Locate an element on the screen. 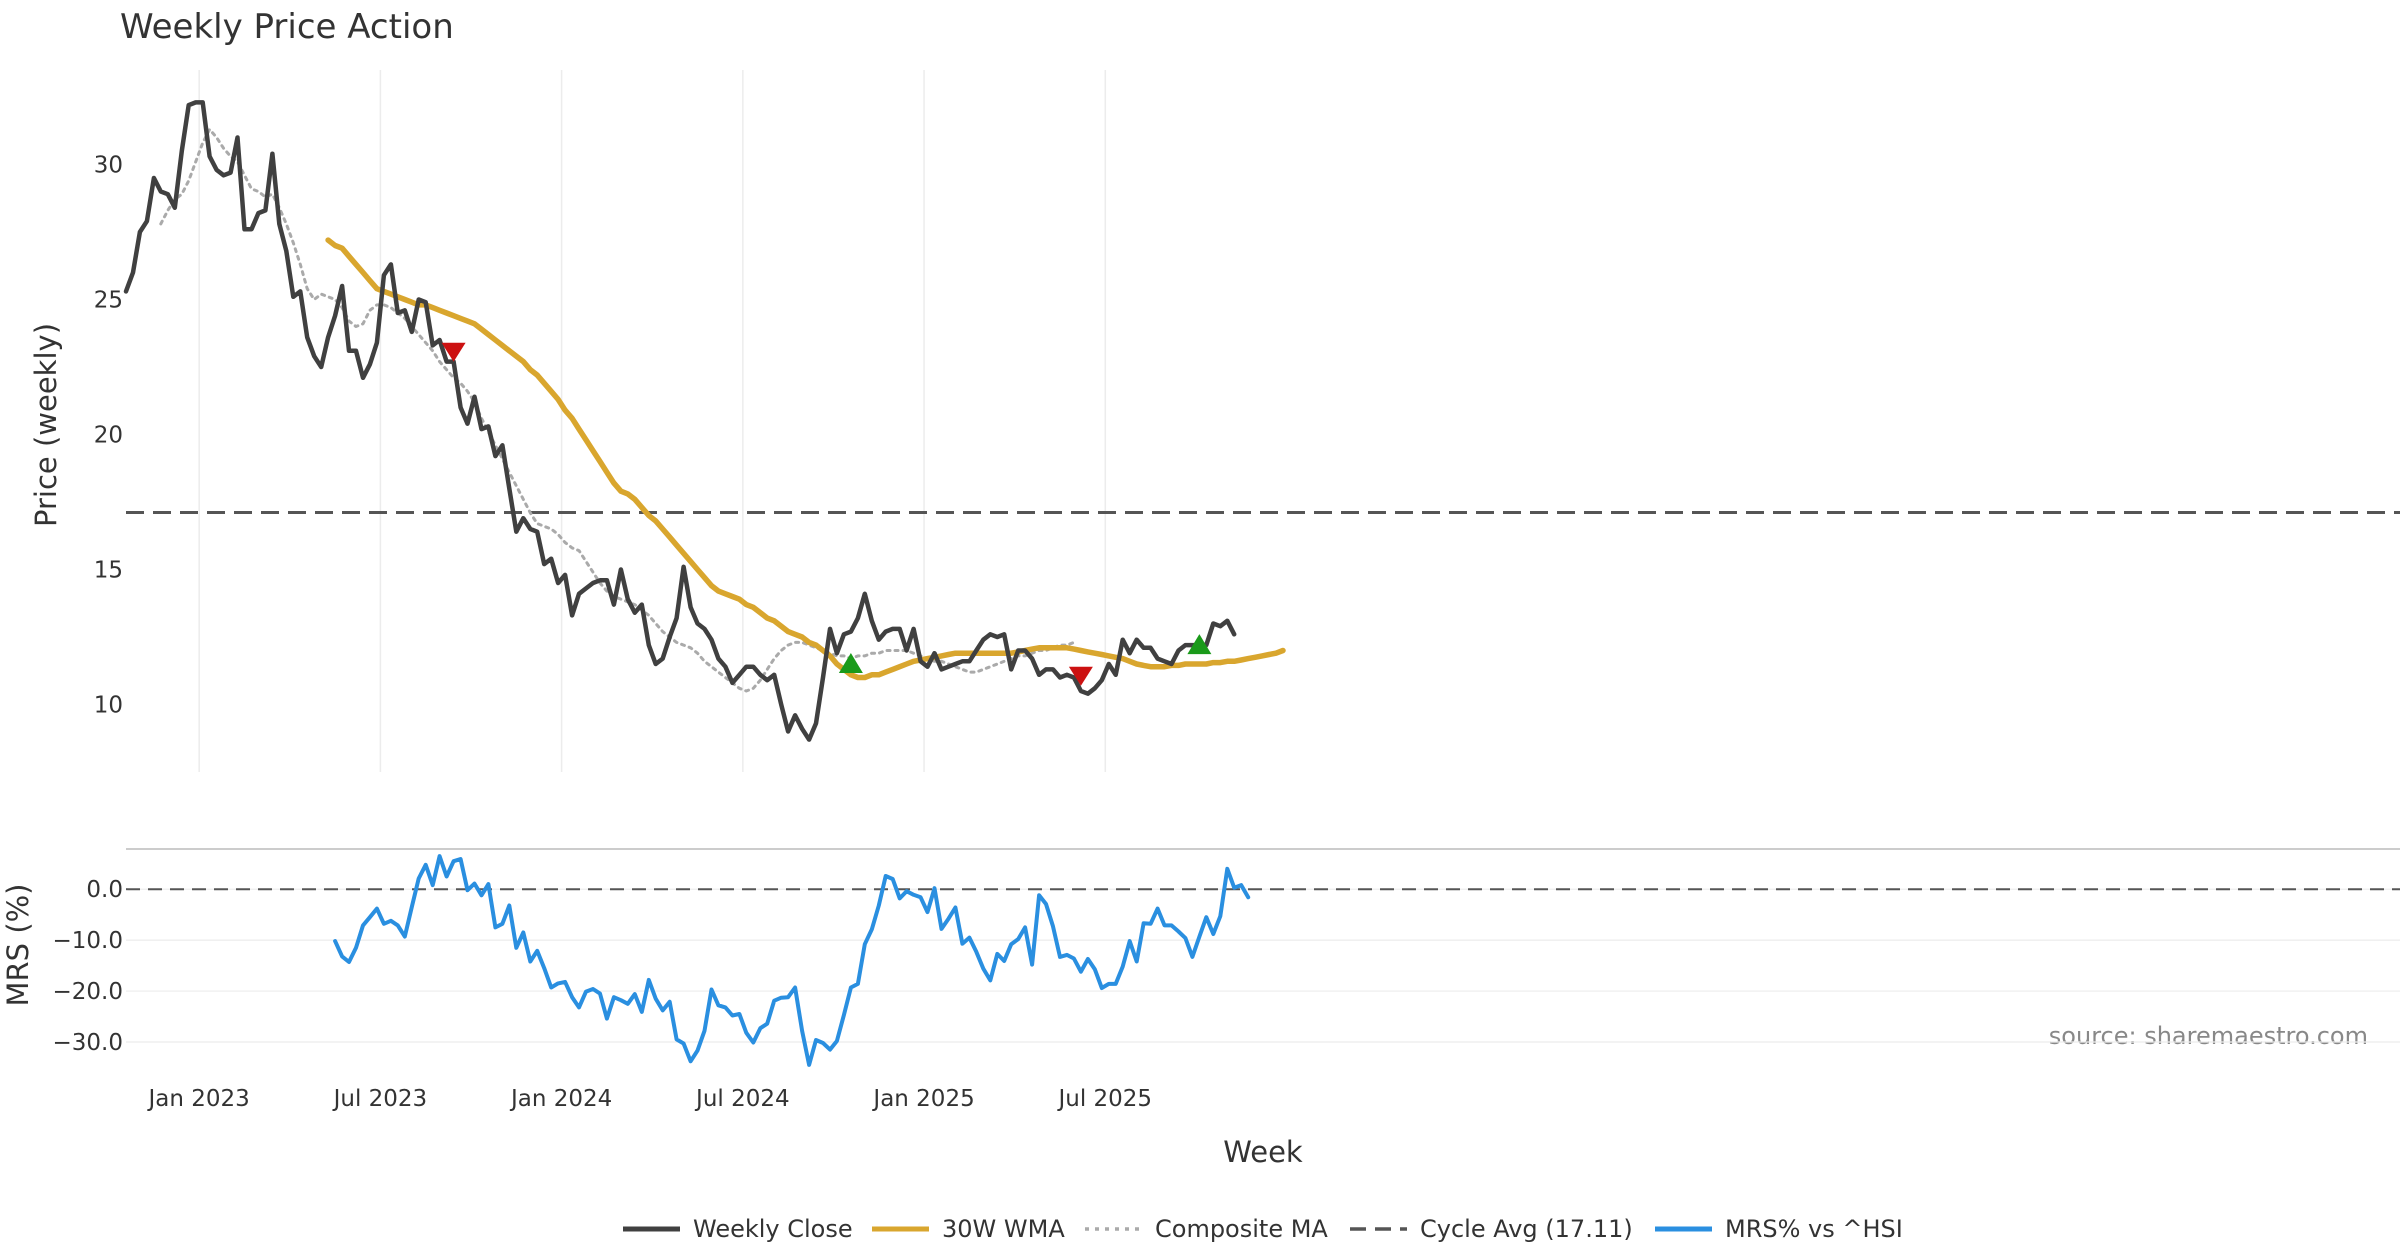 Image resolution: width=2400 pixels, height=1260 pixels. price-y-tick-label: 25 is located at coordinates (108, 301).